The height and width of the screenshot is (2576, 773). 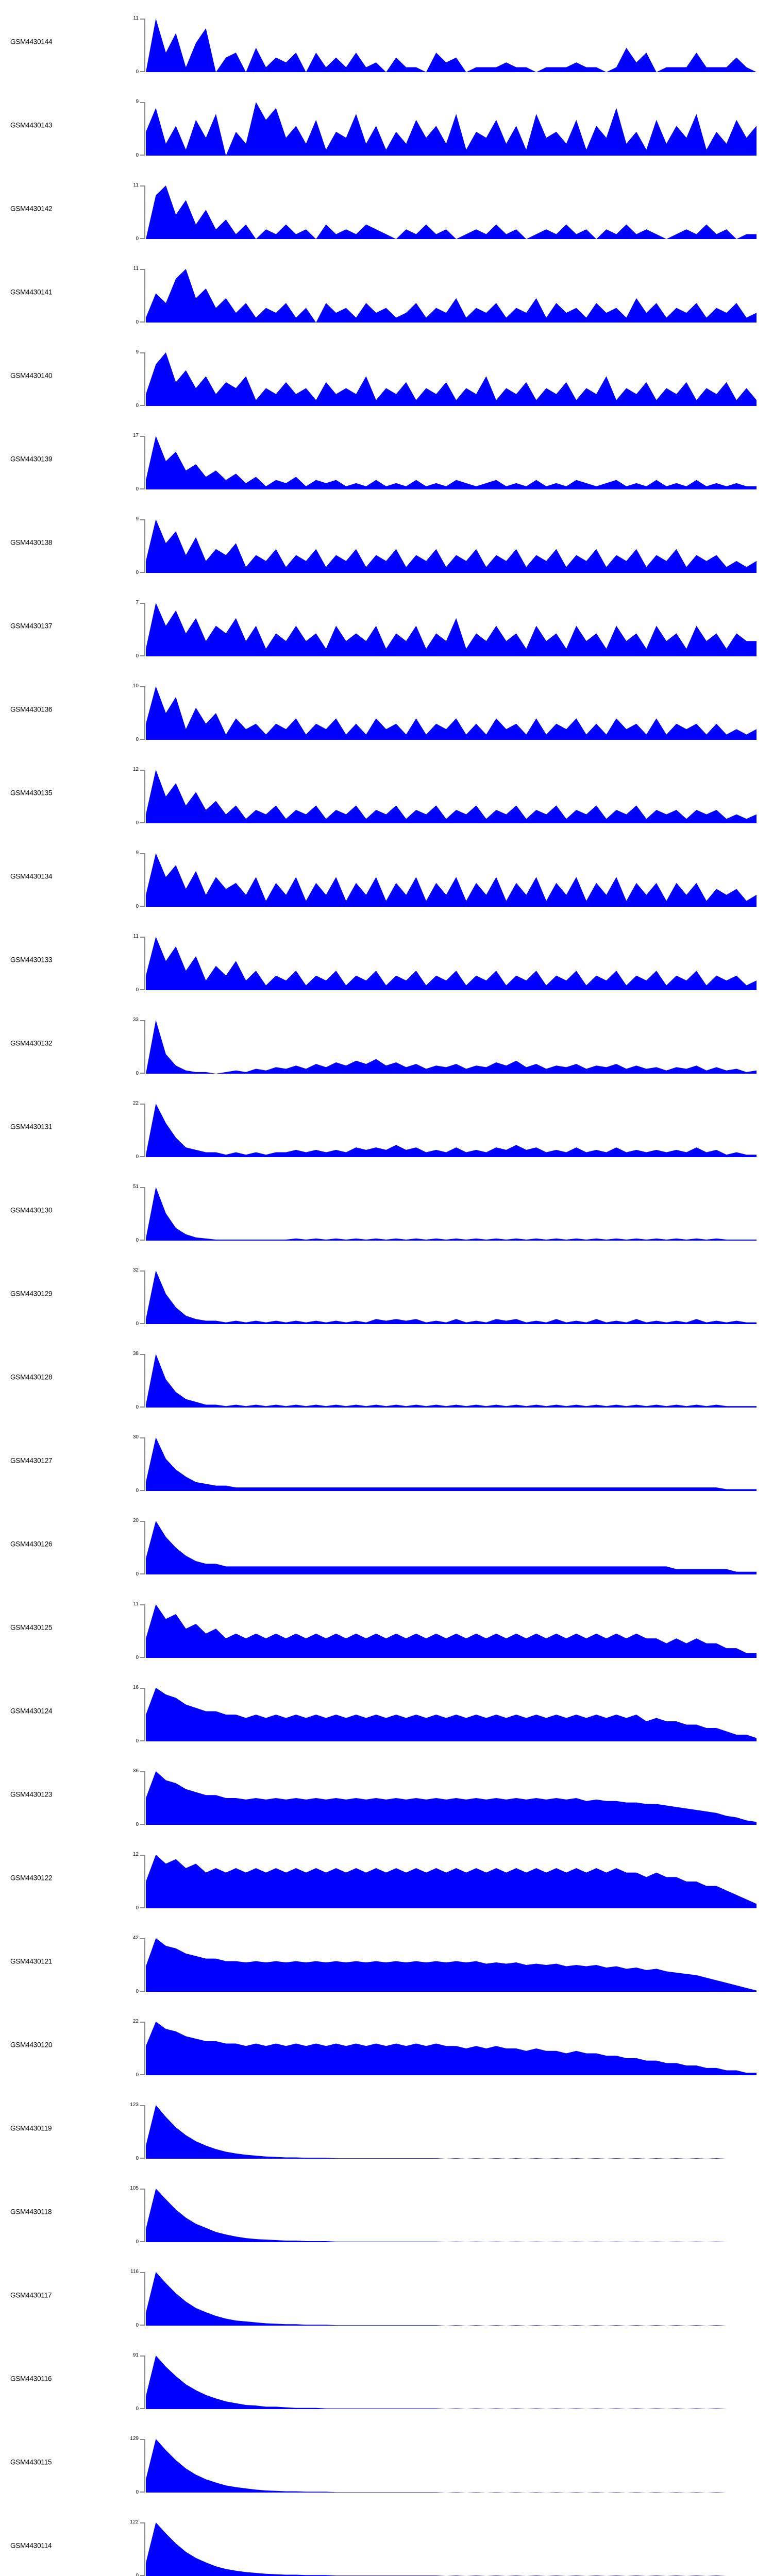 What do you see at coordinates (31, 1961) in the screenshot?
I see `track-label: GSM4430121` at bounding box center [31, 1961].